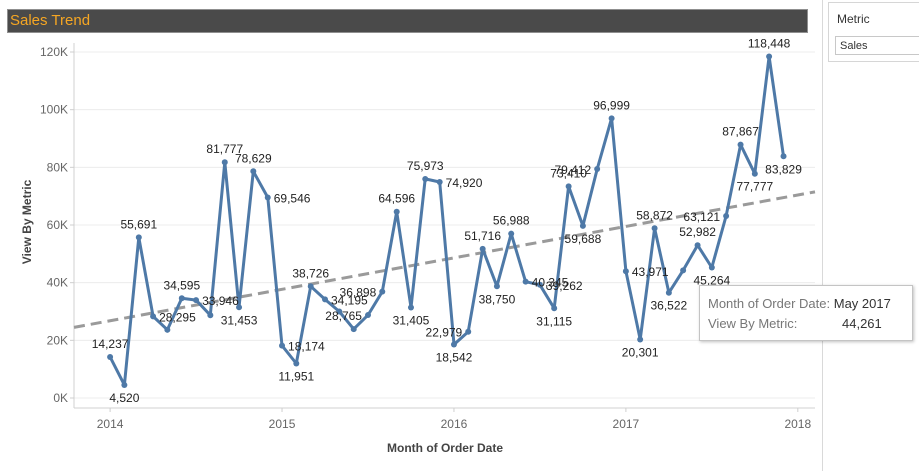  What do you see at coordinates (640, 352) in the screenshot?
I see `data-label: 20,301` at bounding box center [640, 352].